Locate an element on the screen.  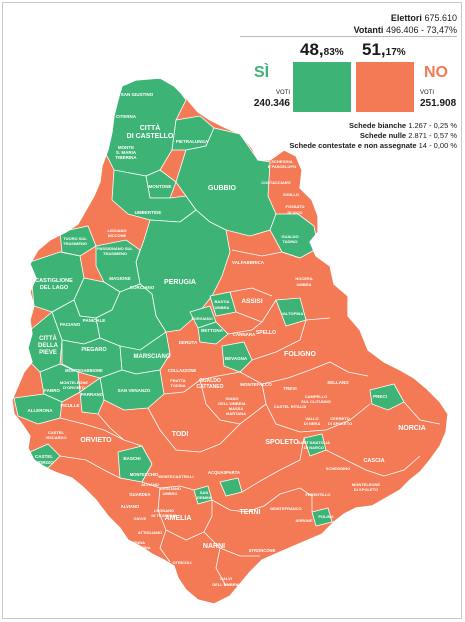
map-label: GIOVE is located at coordinates (140, 518).